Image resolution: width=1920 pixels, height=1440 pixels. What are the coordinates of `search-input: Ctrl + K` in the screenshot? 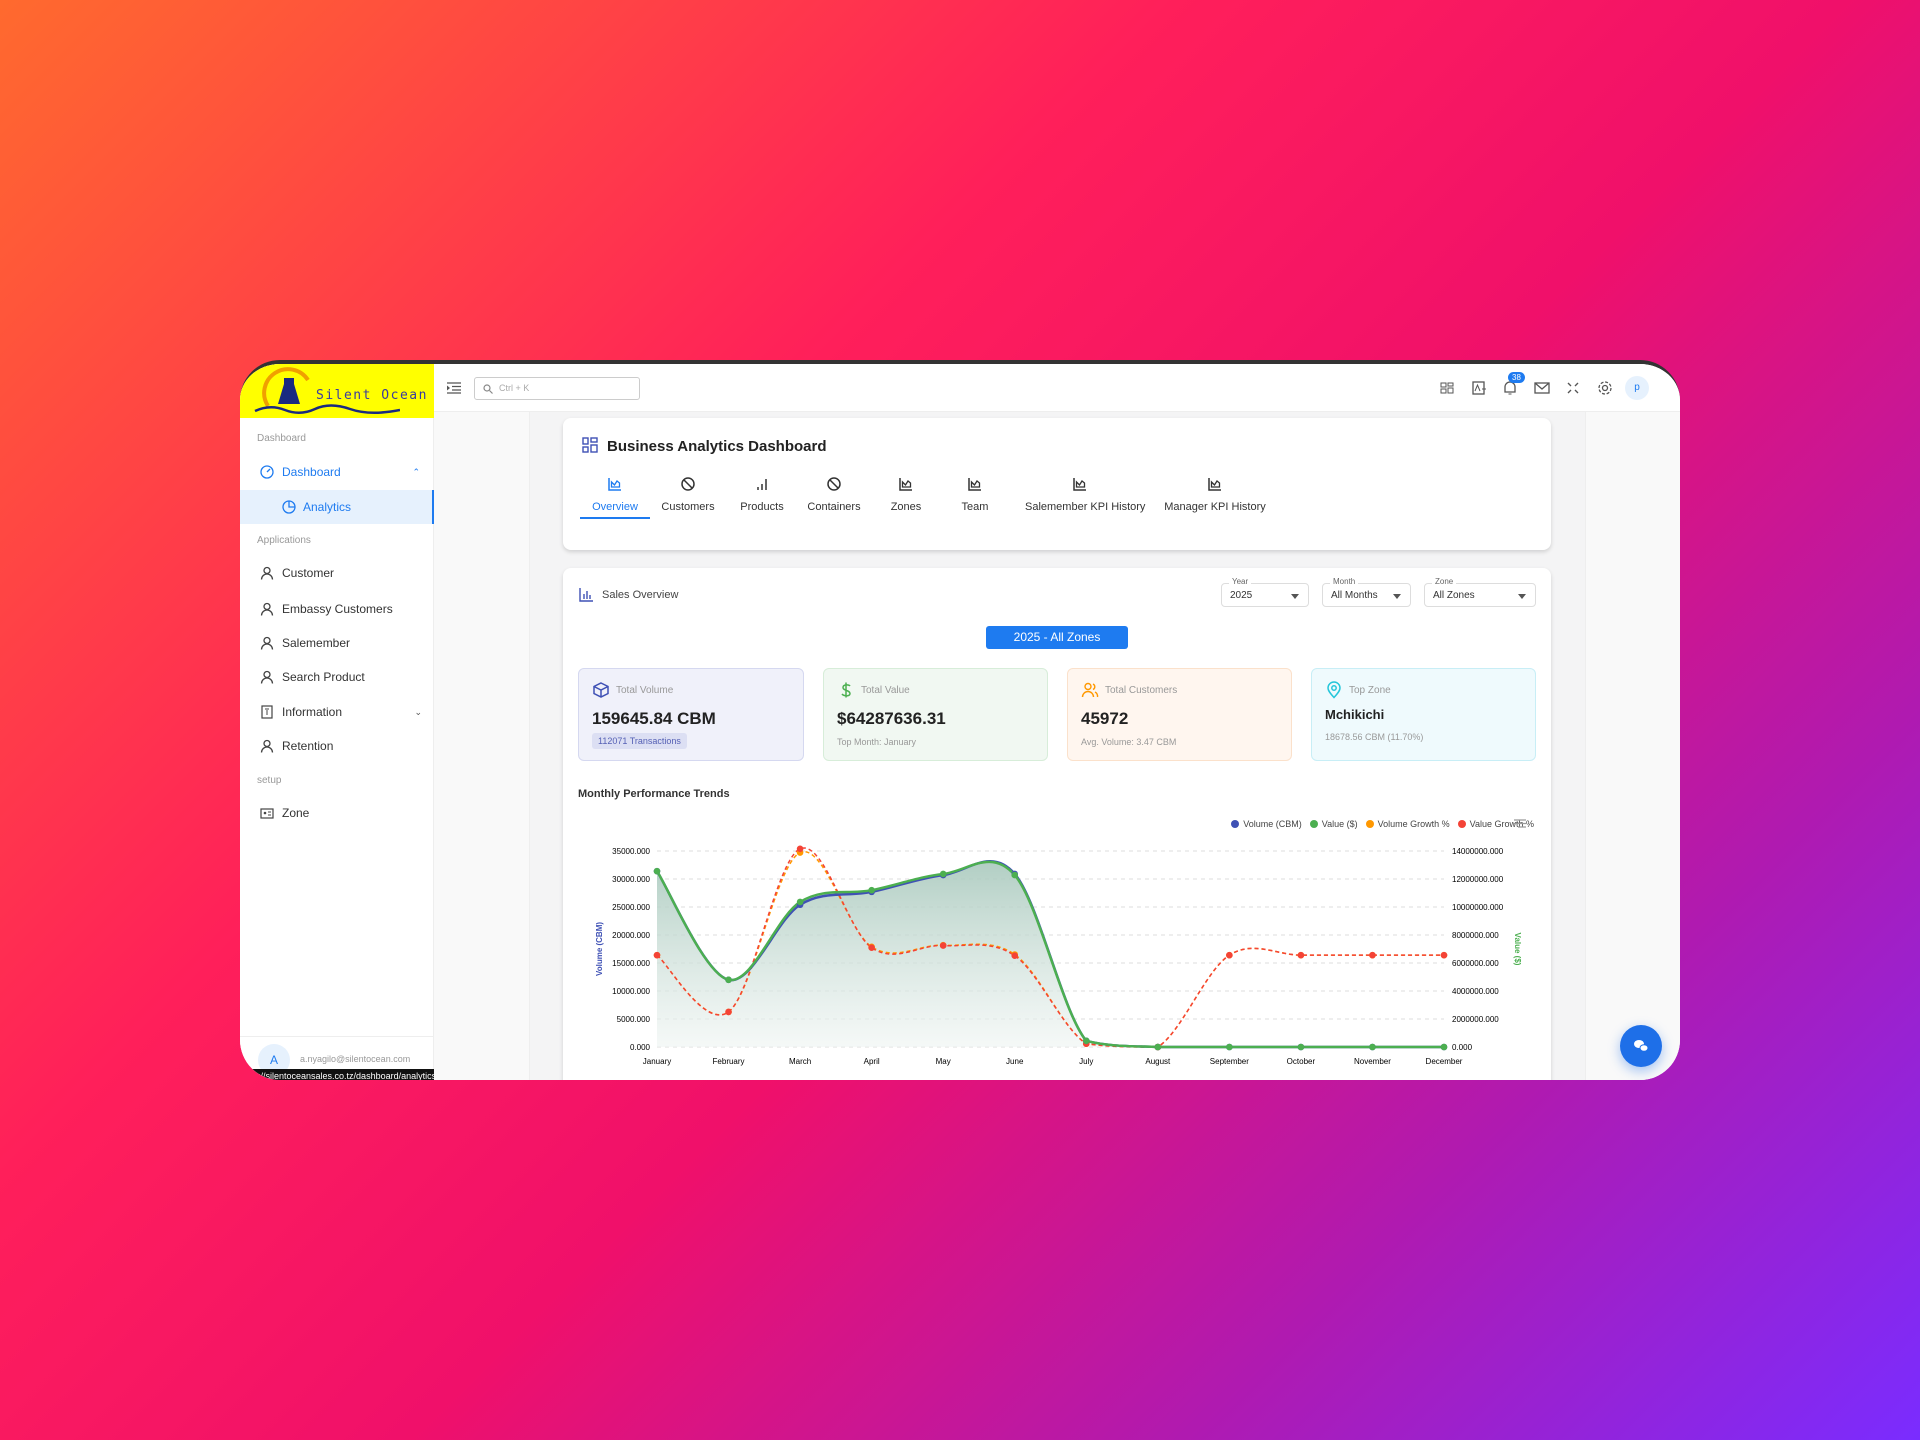 It's located at (557, 388).